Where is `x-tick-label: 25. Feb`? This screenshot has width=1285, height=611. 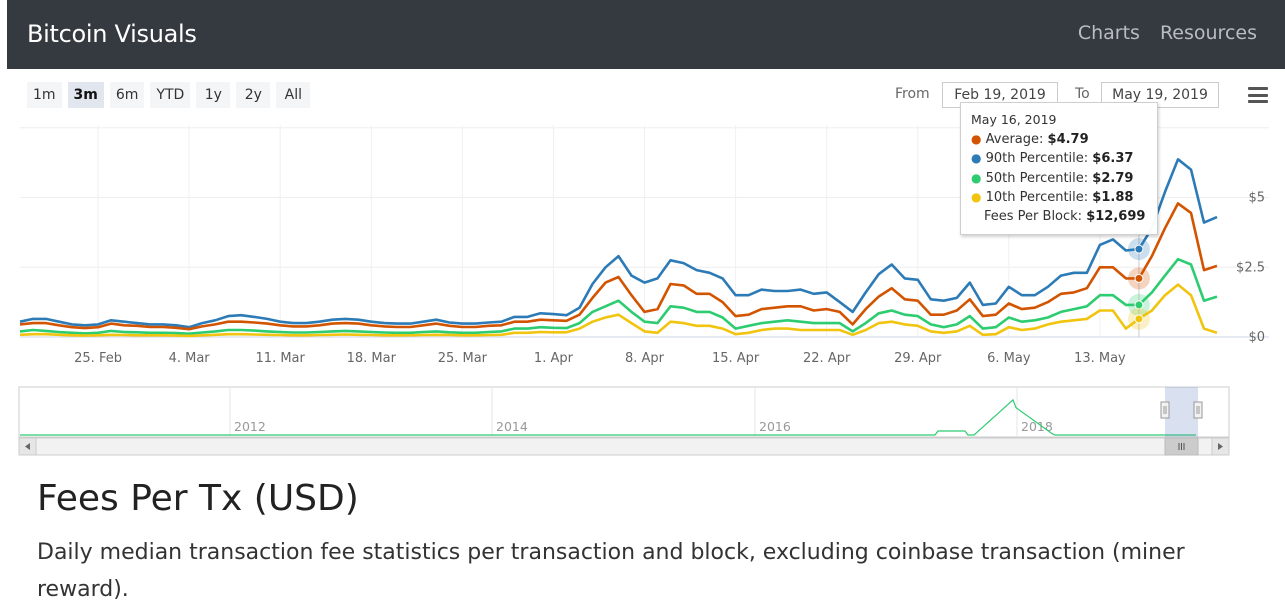 x-tick-label: 25. Feb is located at coordinates (98, 358).